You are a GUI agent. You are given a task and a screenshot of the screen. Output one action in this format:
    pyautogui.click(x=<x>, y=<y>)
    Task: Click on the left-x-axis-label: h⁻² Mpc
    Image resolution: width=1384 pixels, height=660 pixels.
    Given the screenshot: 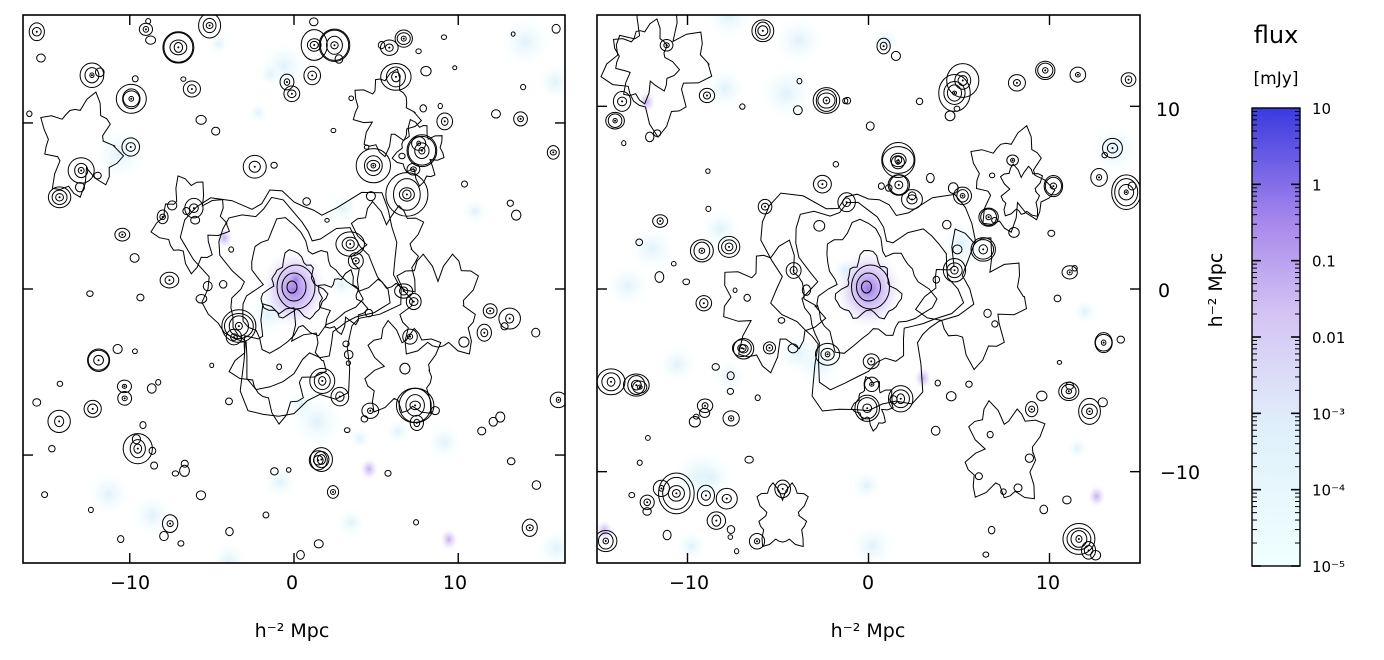 What is the action you would take?
    pyautogui.click(x=292, y=631)
    